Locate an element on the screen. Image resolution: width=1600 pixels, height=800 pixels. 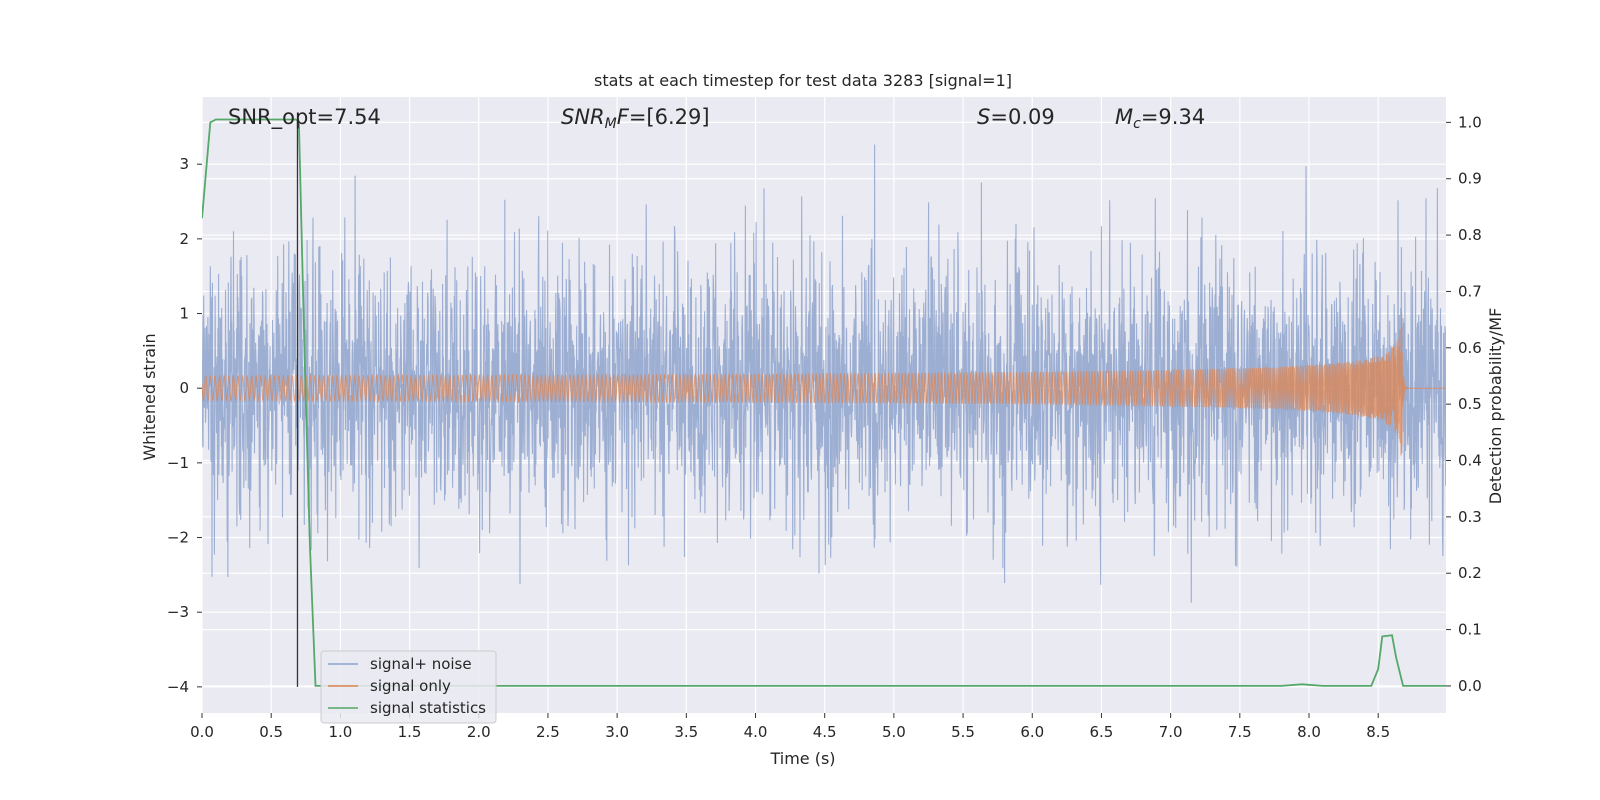
snr-mf-value: =[6.29] is located at coordinates (669, 117).